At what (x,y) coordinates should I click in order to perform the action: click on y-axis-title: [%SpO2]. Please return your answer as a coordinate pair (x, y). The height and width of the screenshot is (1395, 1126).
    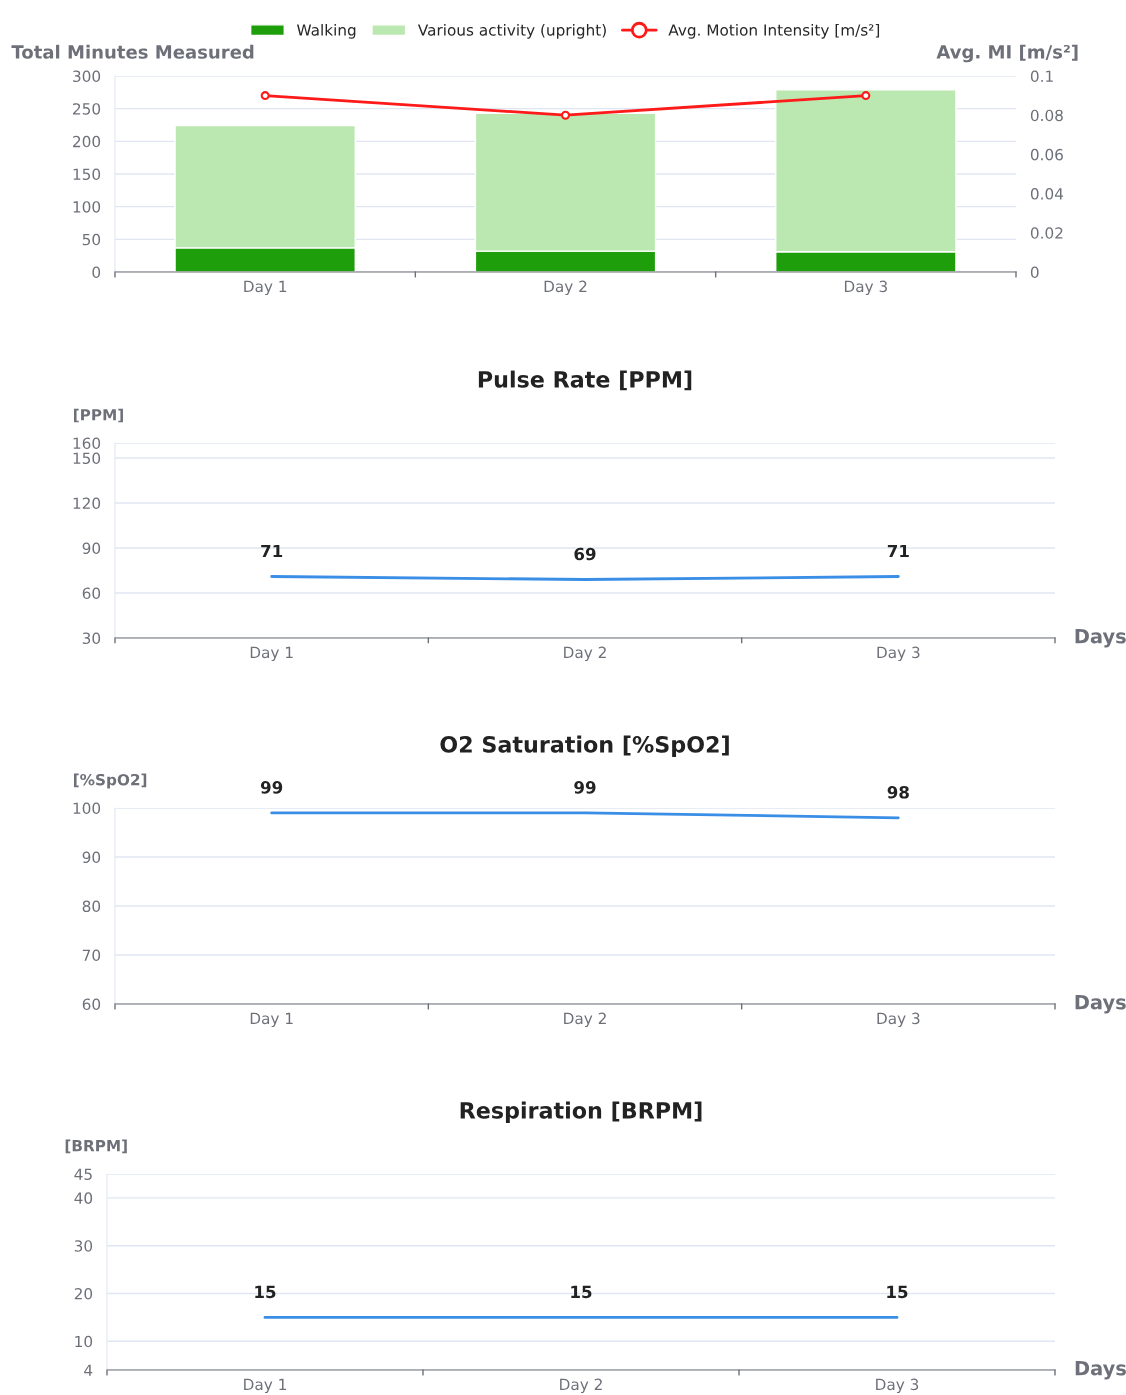
    Looking at the image, I should click on (110, 781).